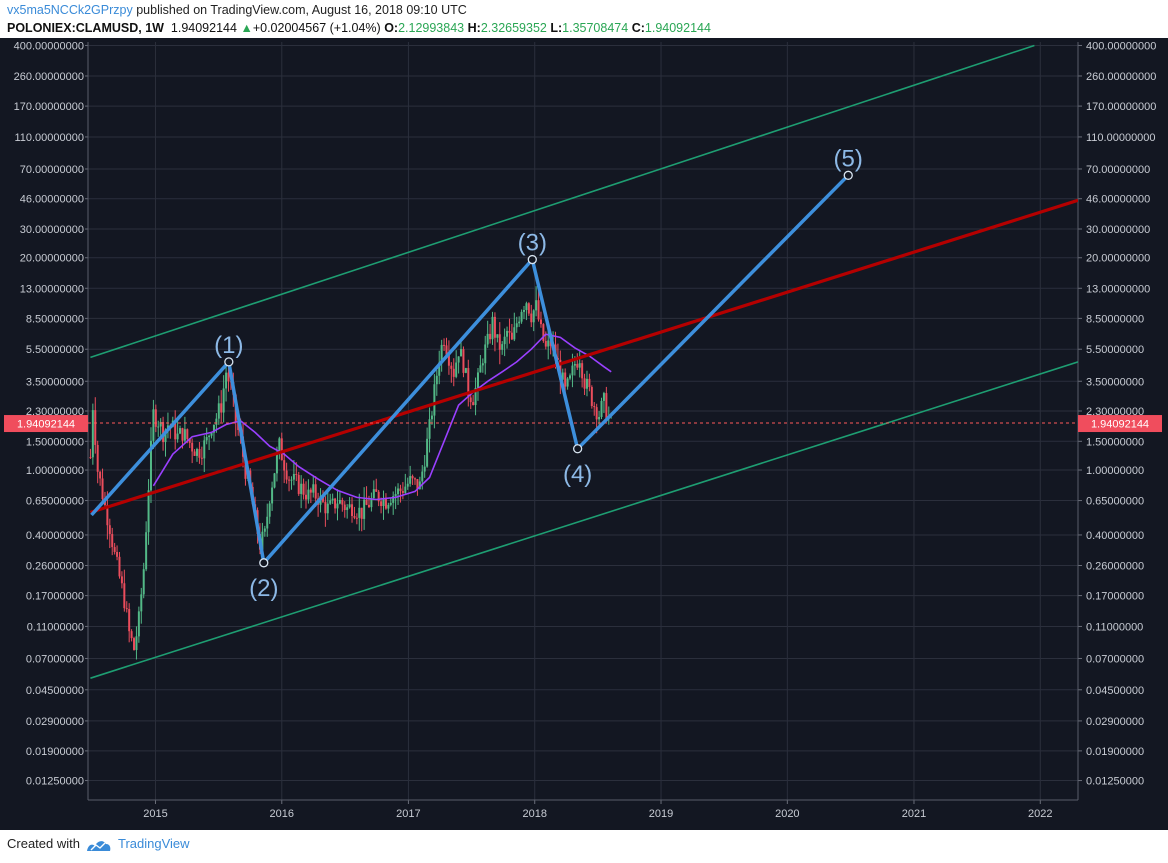  What do you see at coordinates (263, 588) in the screenshot?
I see `wave-label-2: (2)` at bounding box center [263, 588].